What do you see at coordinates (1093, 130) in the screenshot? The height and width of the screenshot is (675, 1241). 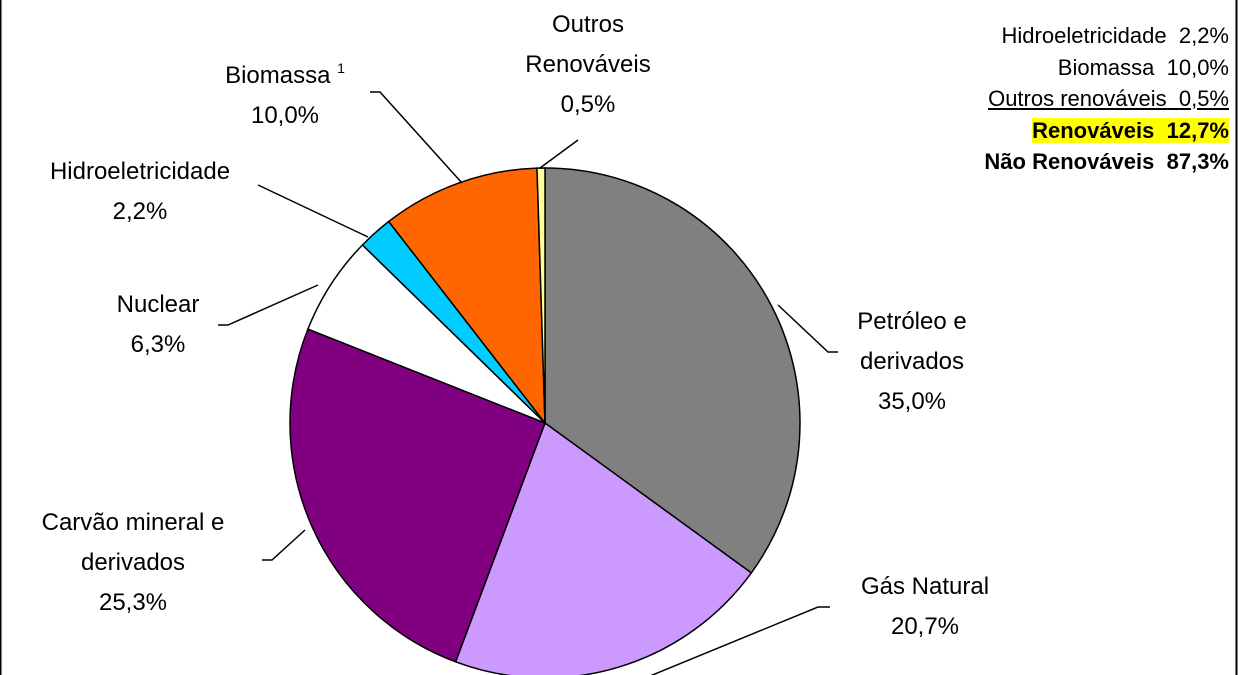 I see `summary-label: Renováveis` at bounding box center [1093, 130].